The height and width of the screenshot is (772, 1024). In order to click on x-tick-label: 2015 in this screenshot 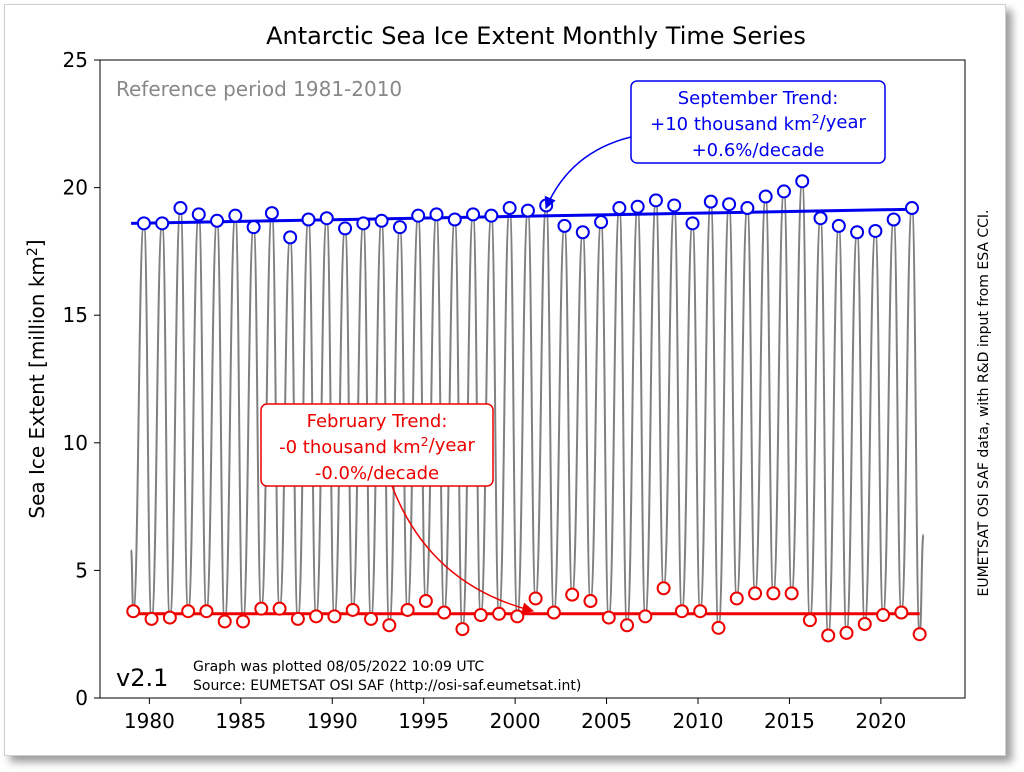, I will do `click(789, 721)`.